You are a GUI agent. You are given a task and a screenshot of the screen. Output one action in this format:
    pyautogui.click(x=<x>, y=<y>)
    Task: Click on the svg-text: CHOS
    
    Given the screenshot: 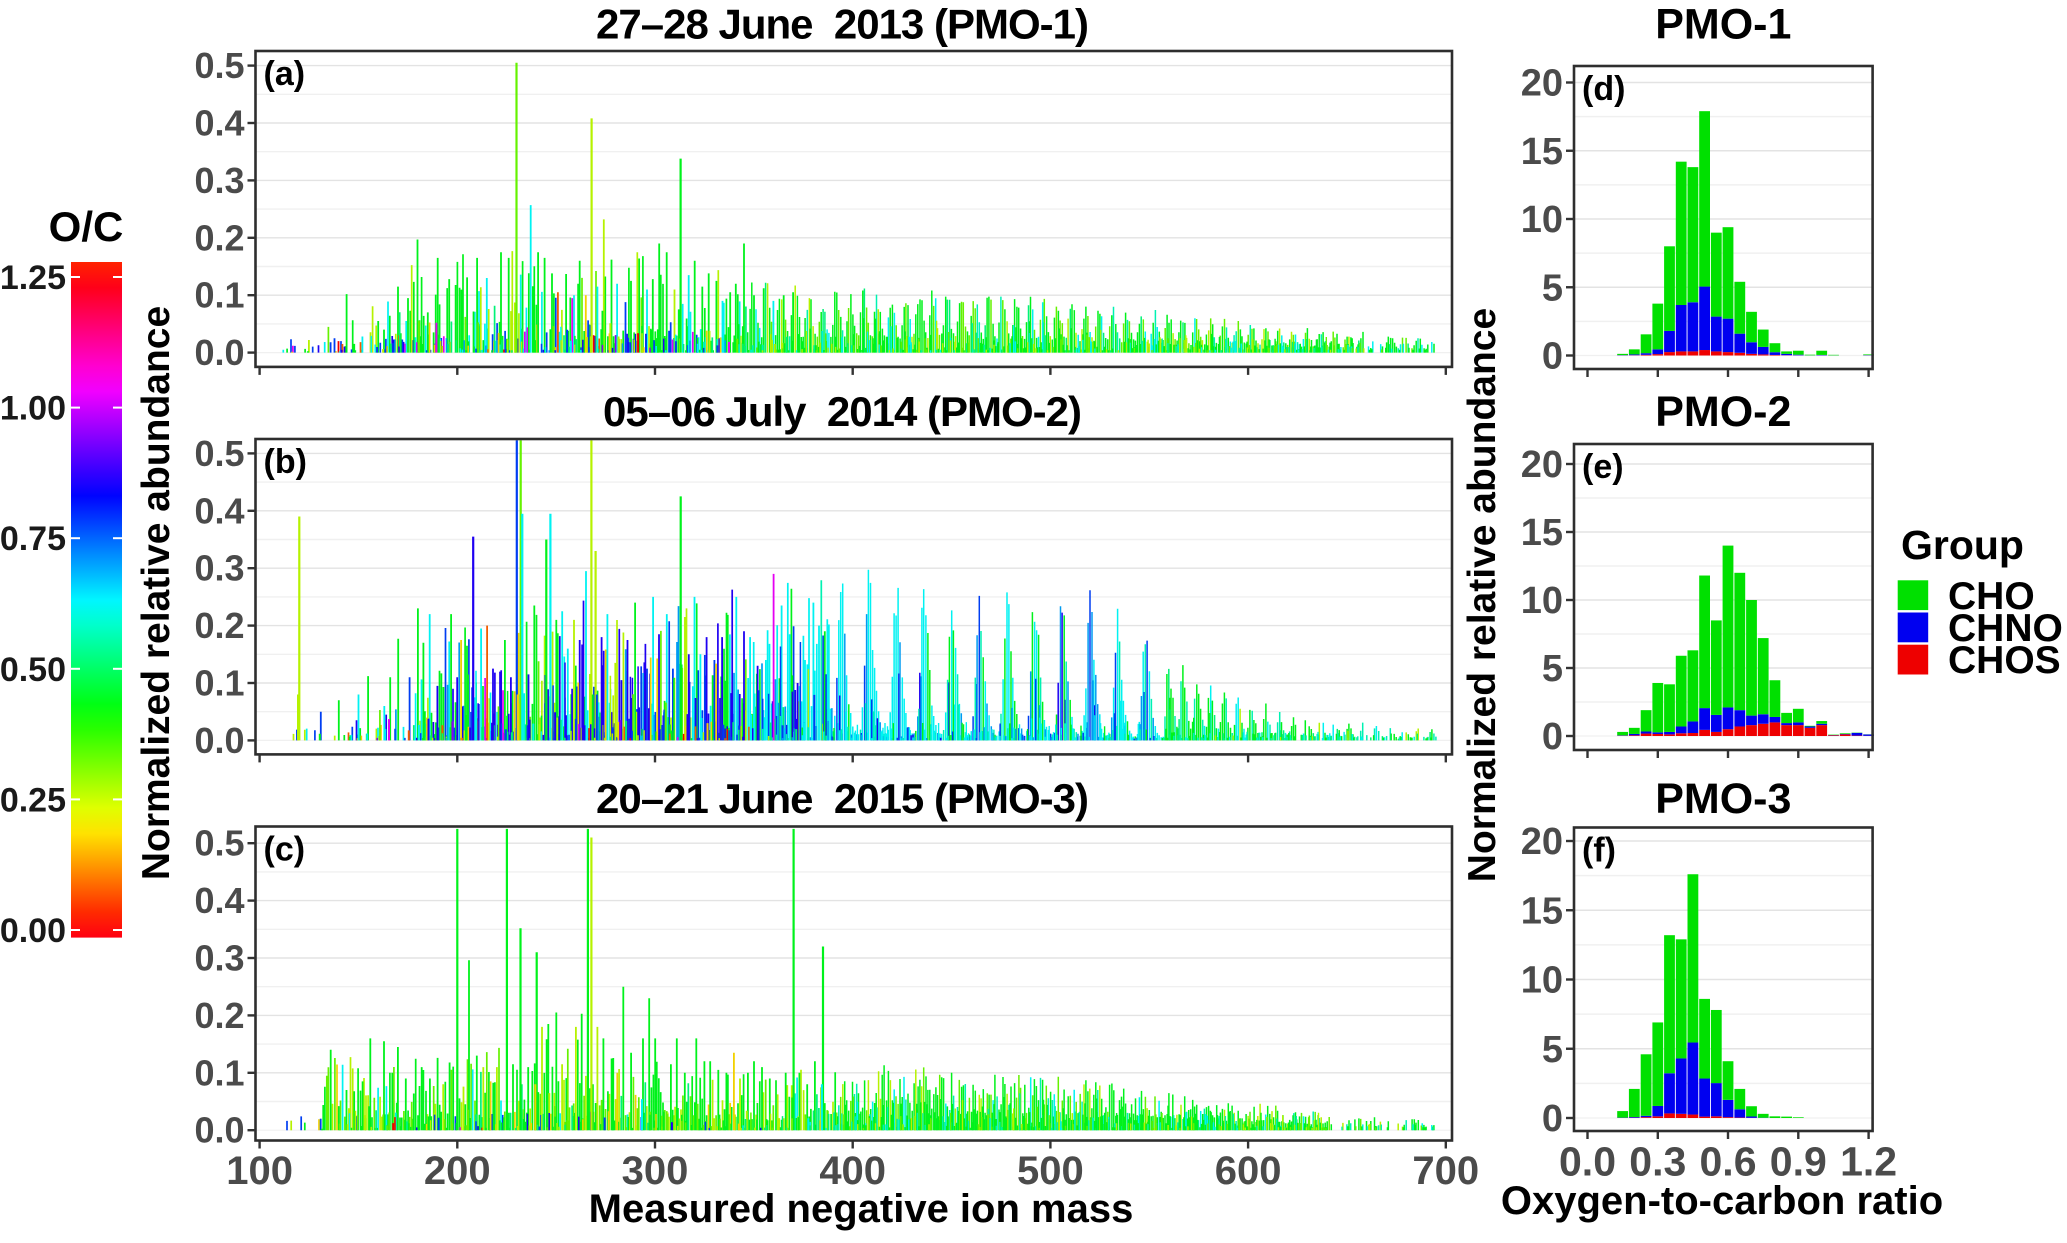 What is the action you would take?
    pyautogui.click(x=2004, y=660)
    